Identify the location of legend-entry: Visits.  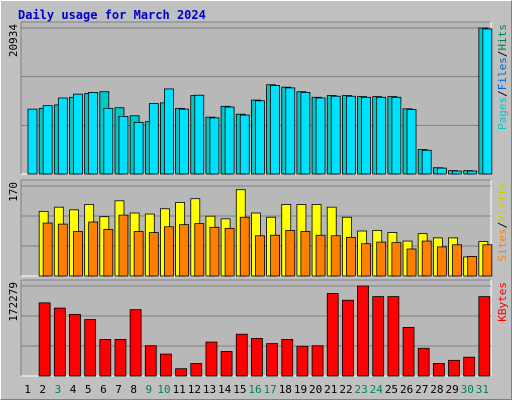
(502, 202).